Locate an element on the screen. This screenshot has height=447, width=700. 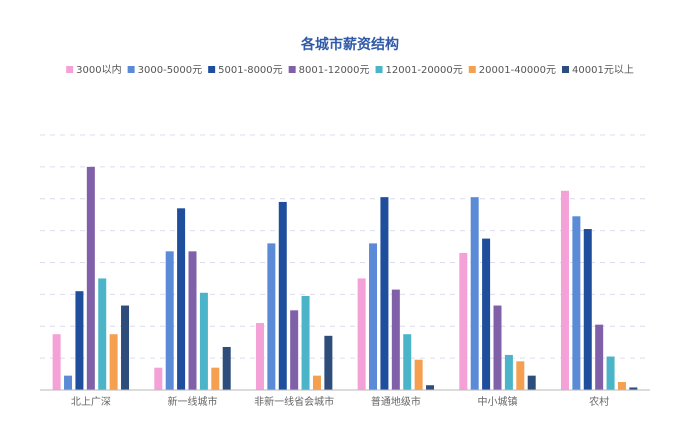
x-tick-label: 北上广深 is located at coordinates (91, 402).